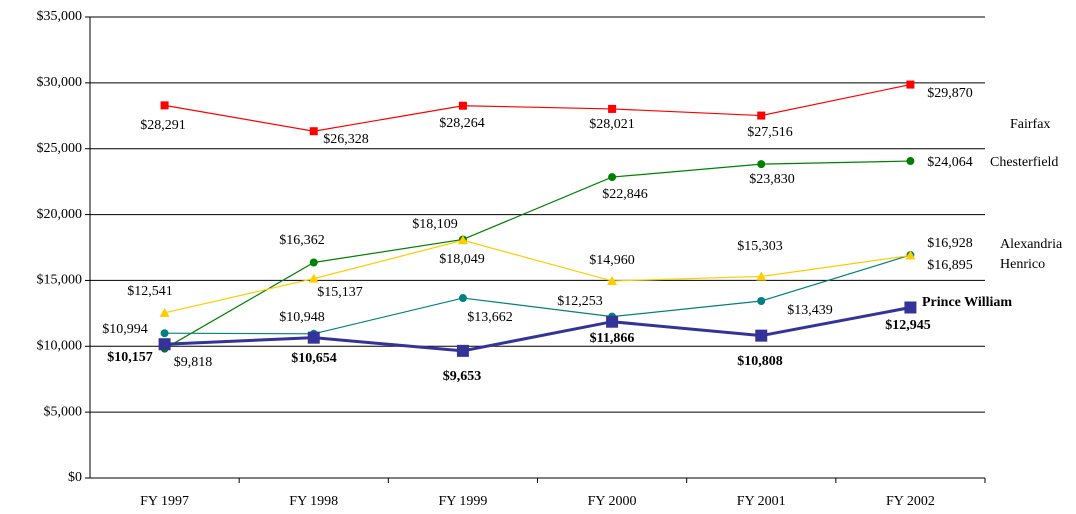  Describe the element at coordinates (612, 501) in the screenshot. I see `x-tick-label: FY 2000` at that location.